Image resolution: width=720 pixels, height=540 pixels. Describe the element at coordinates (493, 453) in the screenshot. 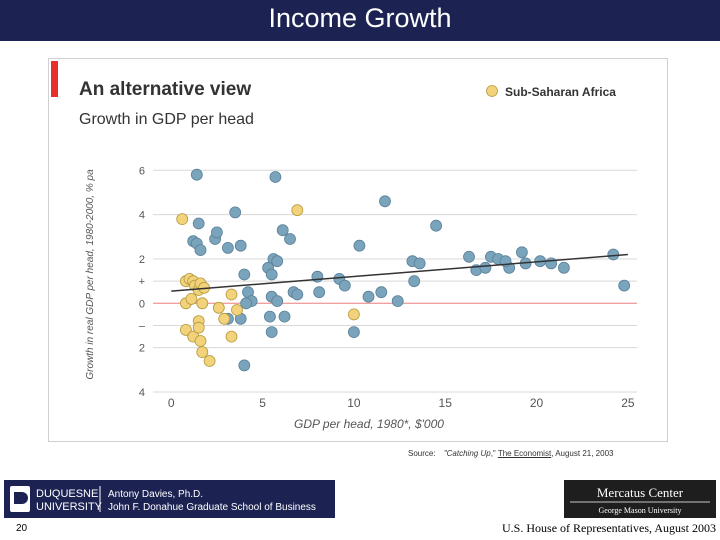

I see `source-article-tail: ,"` at that location.